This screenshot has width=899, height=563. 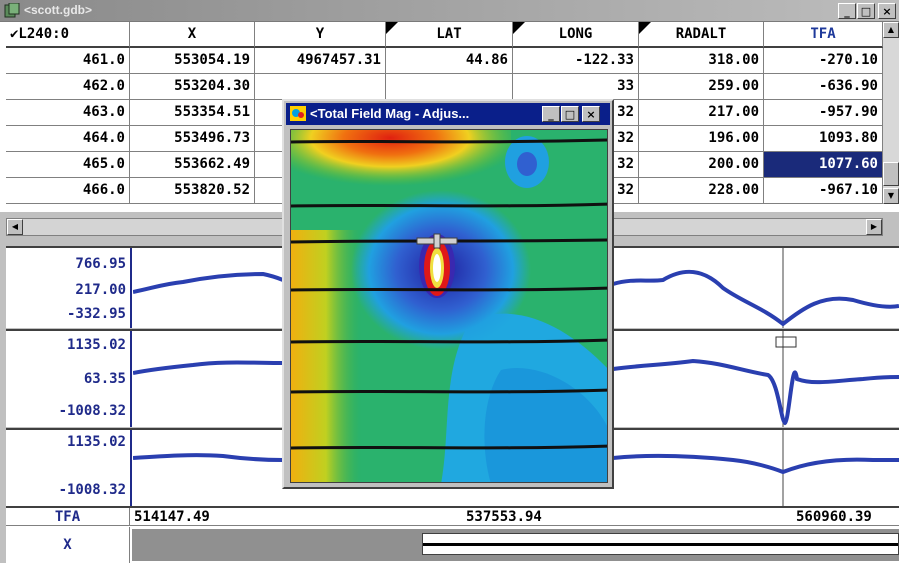 I want to click on window-title: <scott.gdb>, so click(x=58, y=10).